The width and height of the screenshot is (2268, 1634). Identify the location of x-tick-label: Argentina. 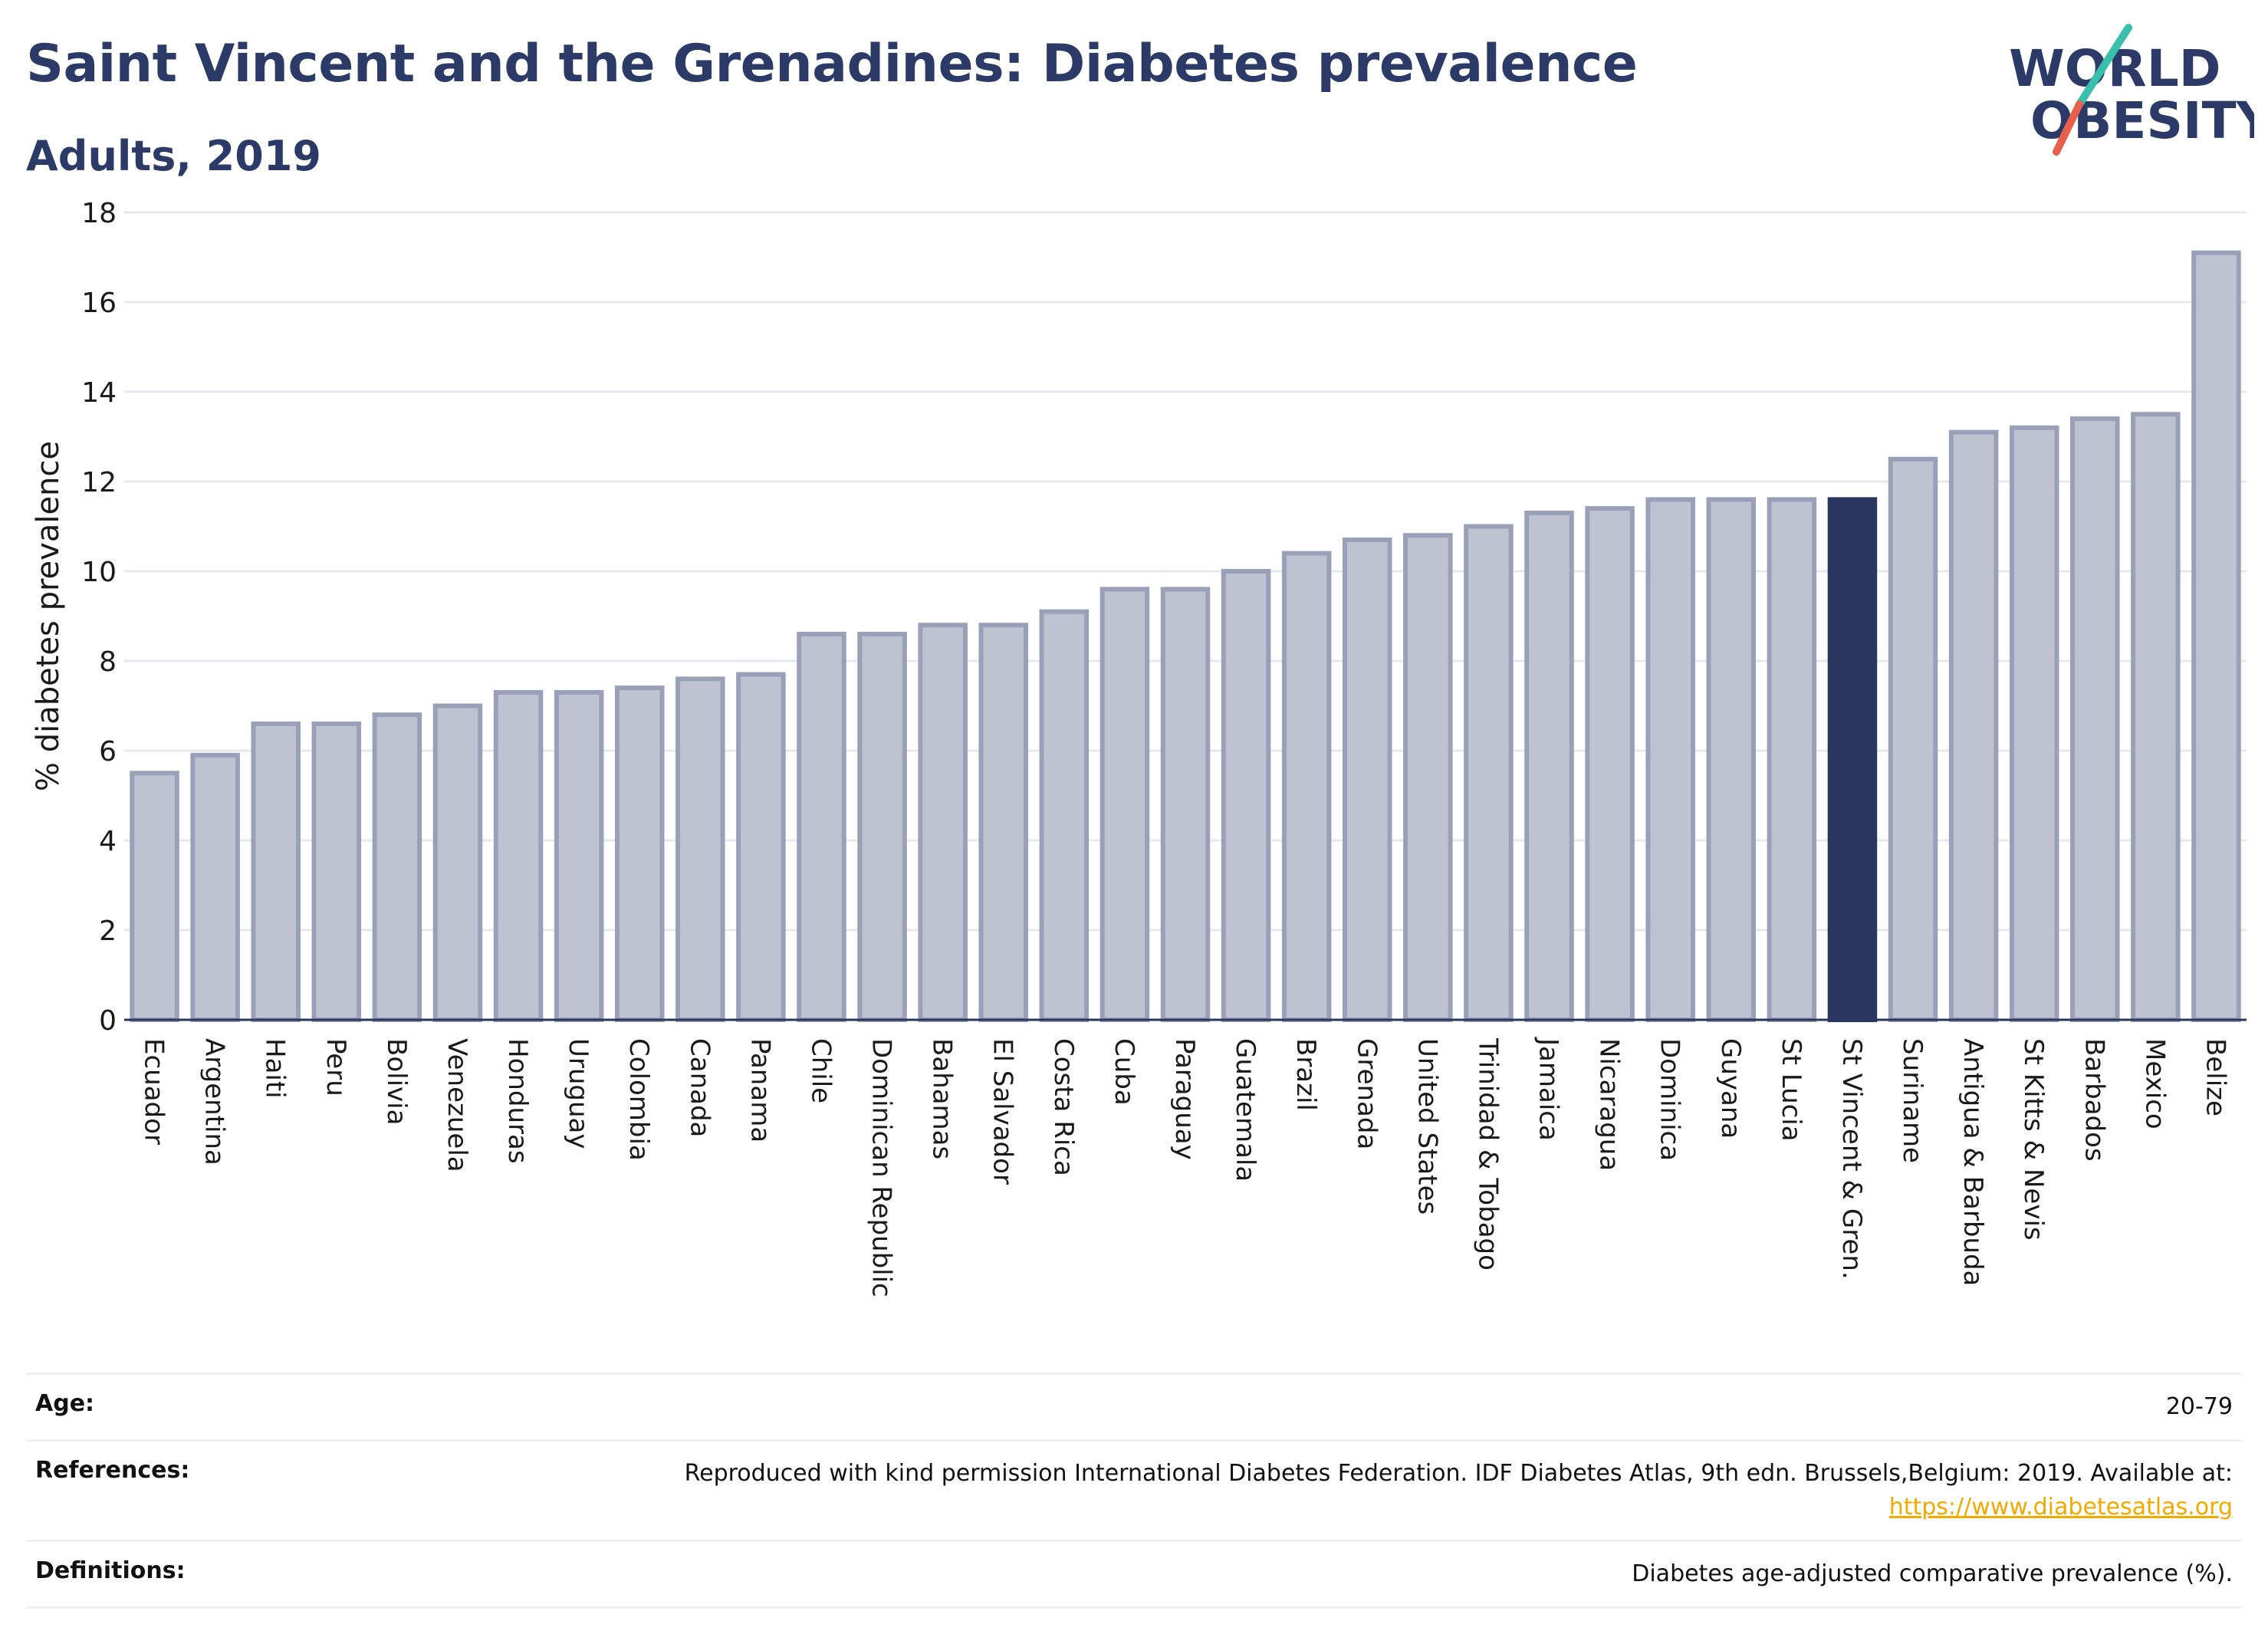
(214, 1102).